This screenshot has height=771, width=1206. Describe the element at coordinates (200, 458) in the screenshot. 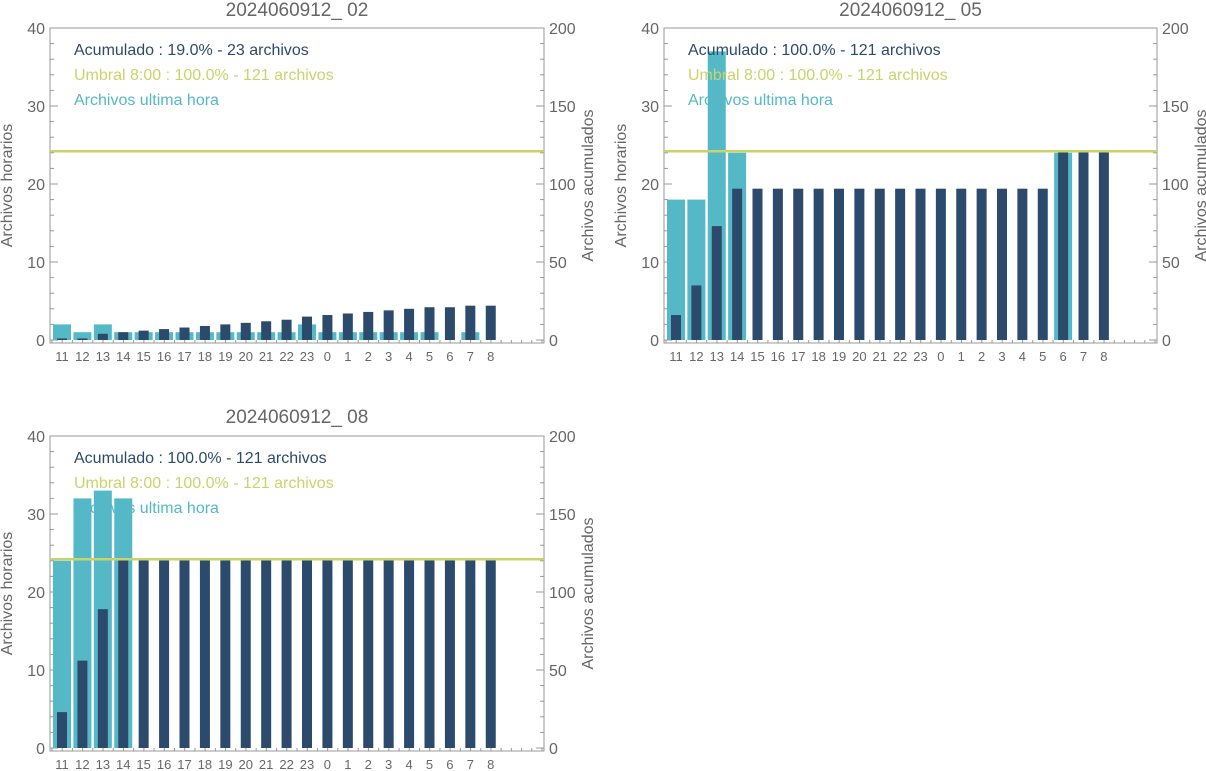

I see `legend-entry-cumulative: Acumulado : 100.0% - 121 archivos` at that location.